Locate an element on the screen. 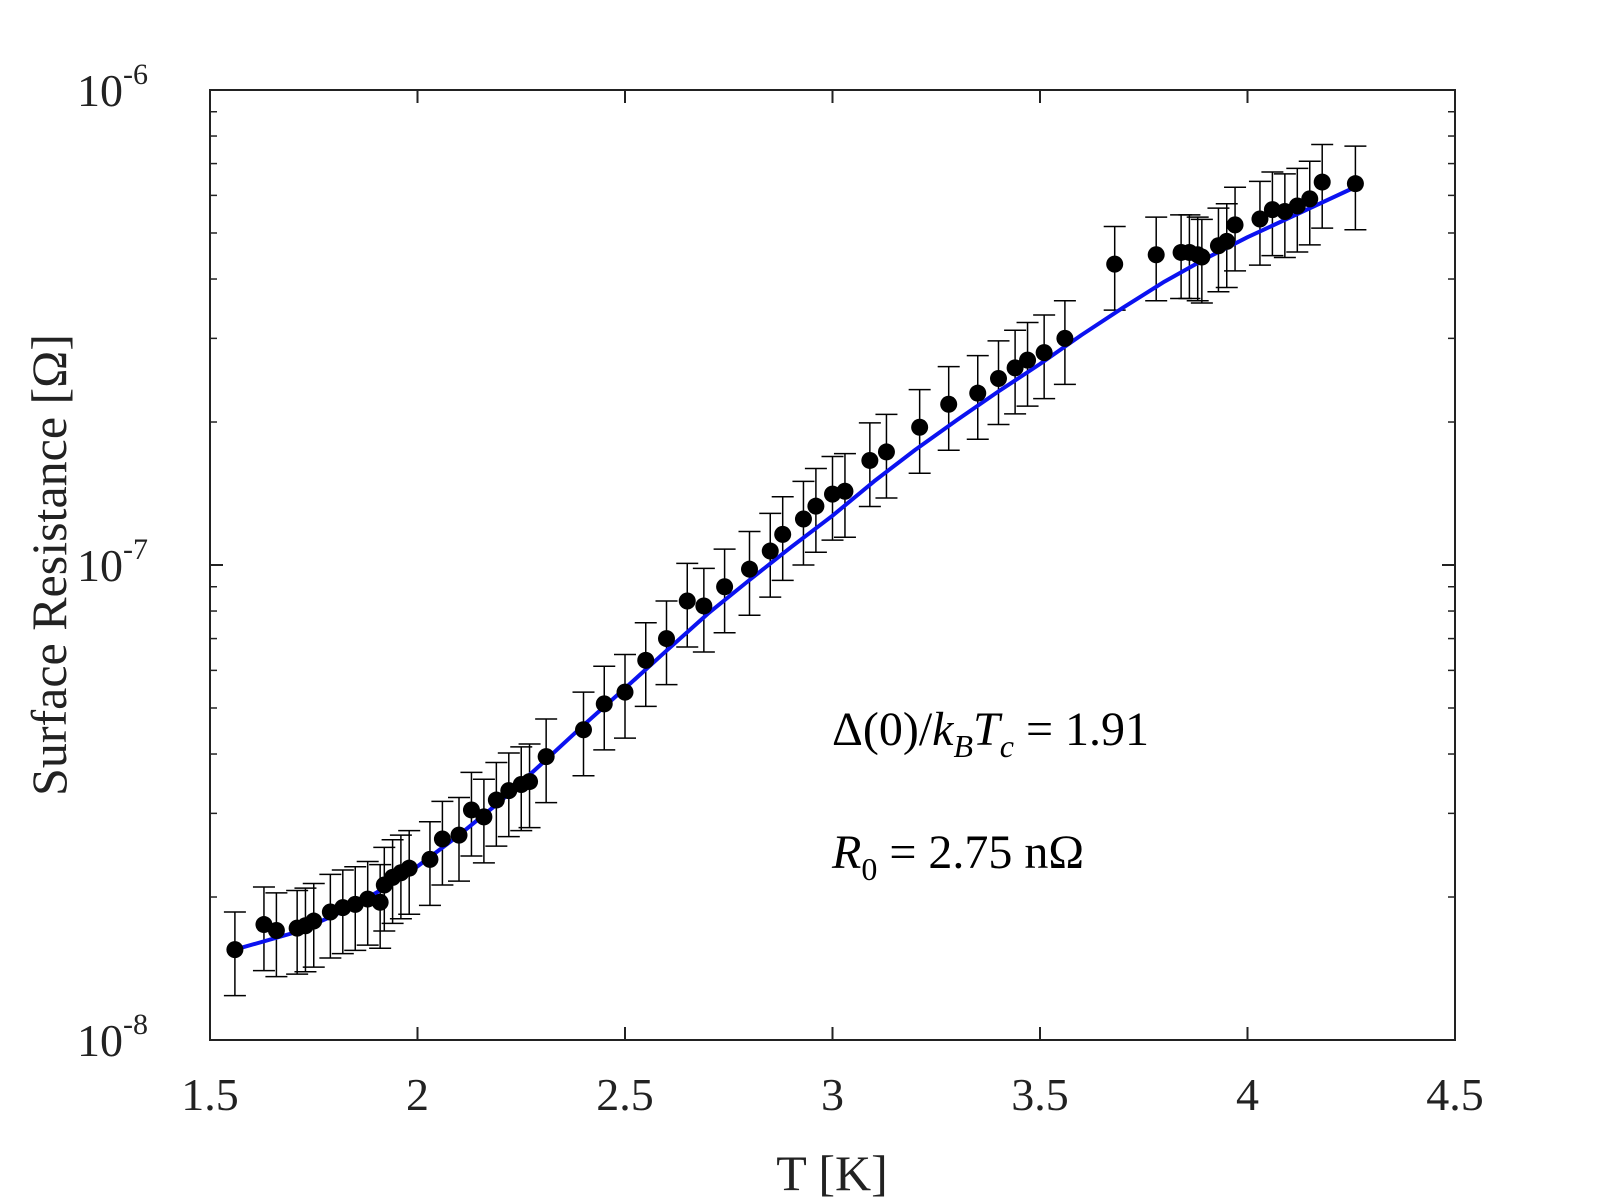 The image size is (1600, 1200). gap-ratio-prefix: Δ(0)/ is located at coordinates (882, 729).